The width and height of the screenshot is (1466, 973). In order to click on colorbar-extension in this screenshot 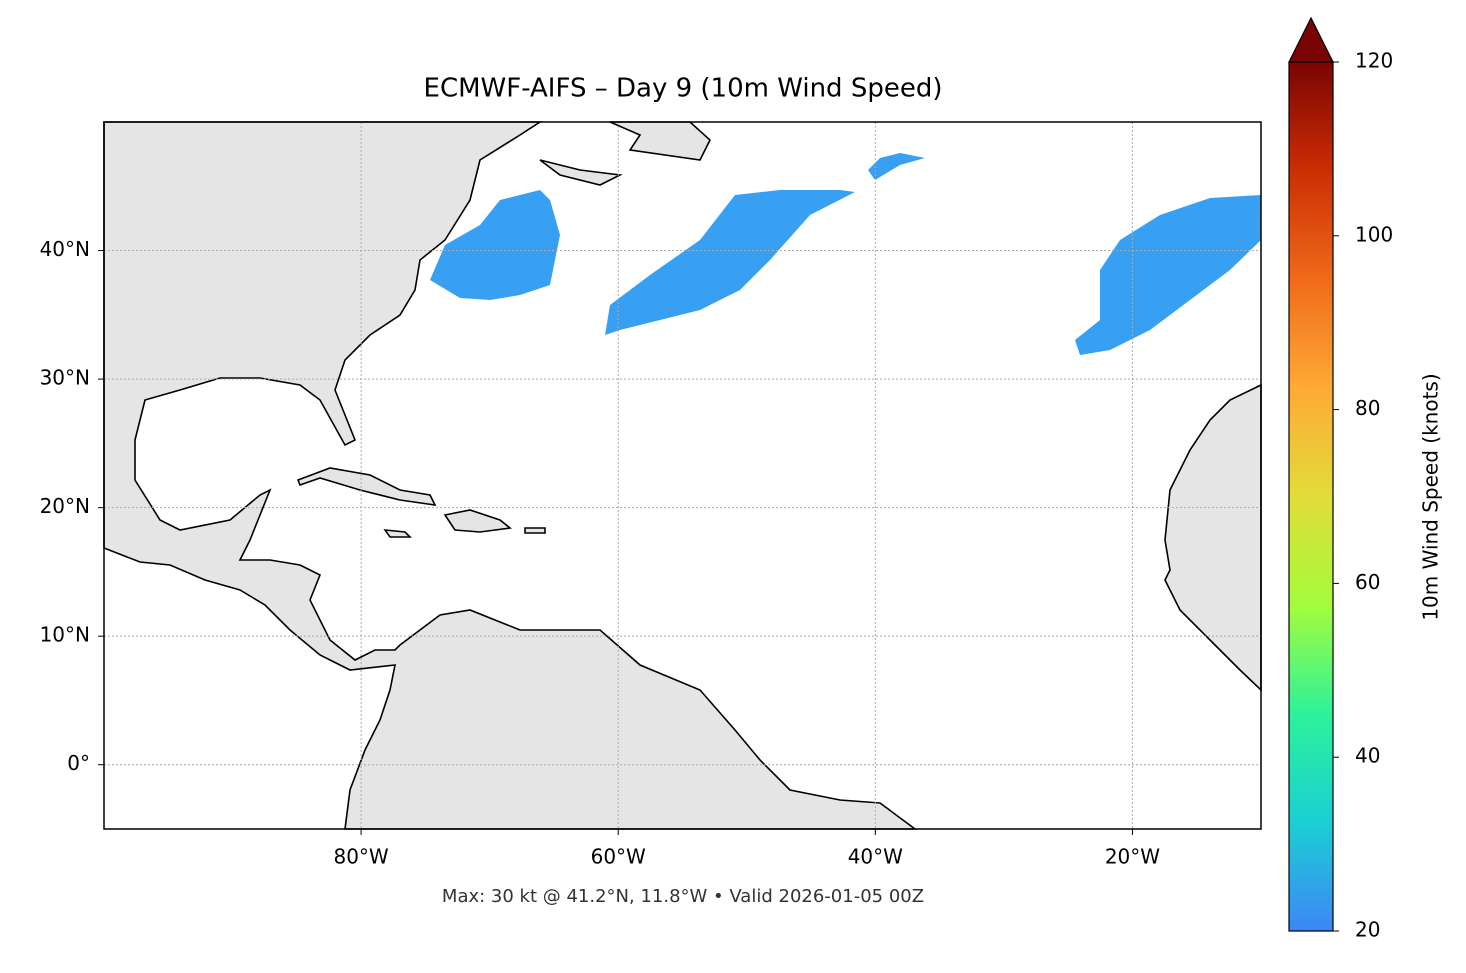, I will do `click(1311, 39)`.